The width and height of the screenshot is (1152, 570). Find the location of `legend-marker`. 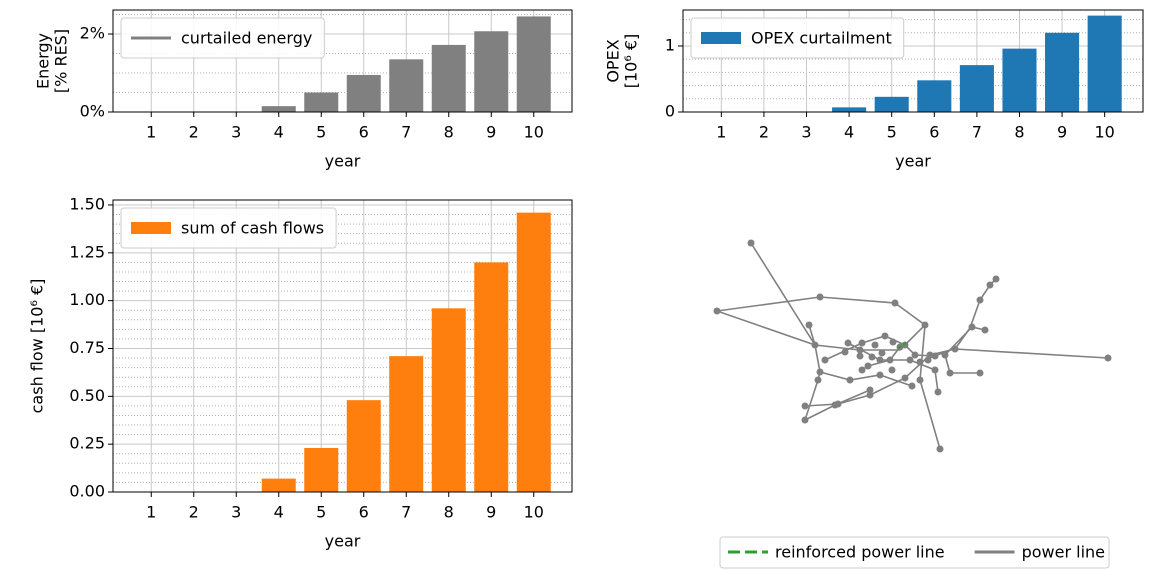

legend-marker is located at coordinates (721, 38).